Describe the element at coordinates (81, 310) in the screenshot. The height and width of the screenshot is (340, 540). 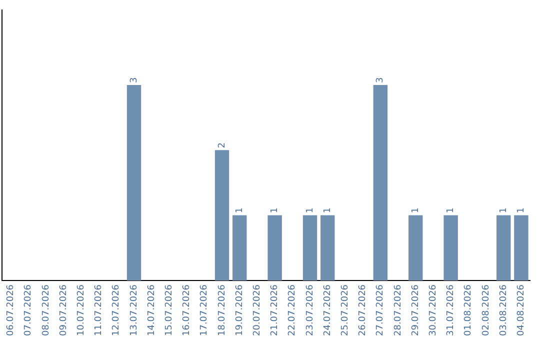
I see `x-tick-label: 10.07.2026` at that location.